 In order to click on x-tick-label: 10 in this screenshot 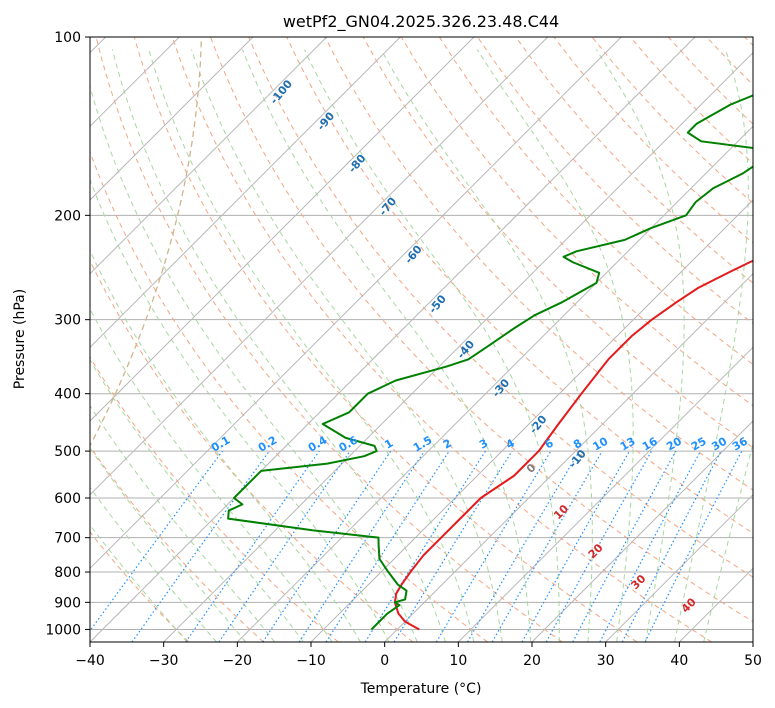, I will do `click(458, 661)`.